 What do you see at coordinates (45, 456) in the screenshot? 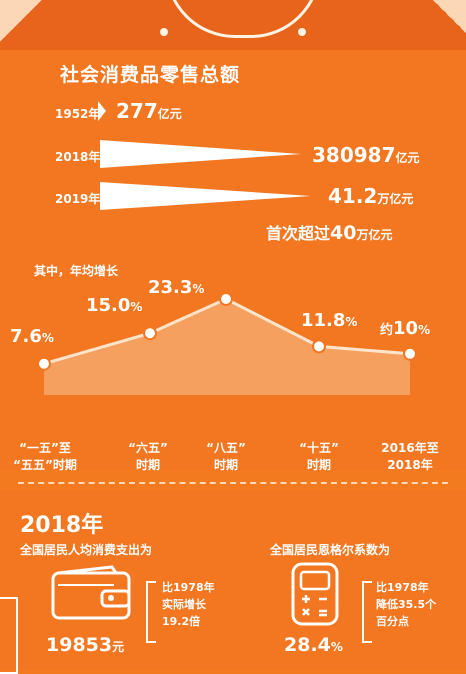
I see `period-label: “一五”至 “五五”时期` at bounding box center [45, 456].